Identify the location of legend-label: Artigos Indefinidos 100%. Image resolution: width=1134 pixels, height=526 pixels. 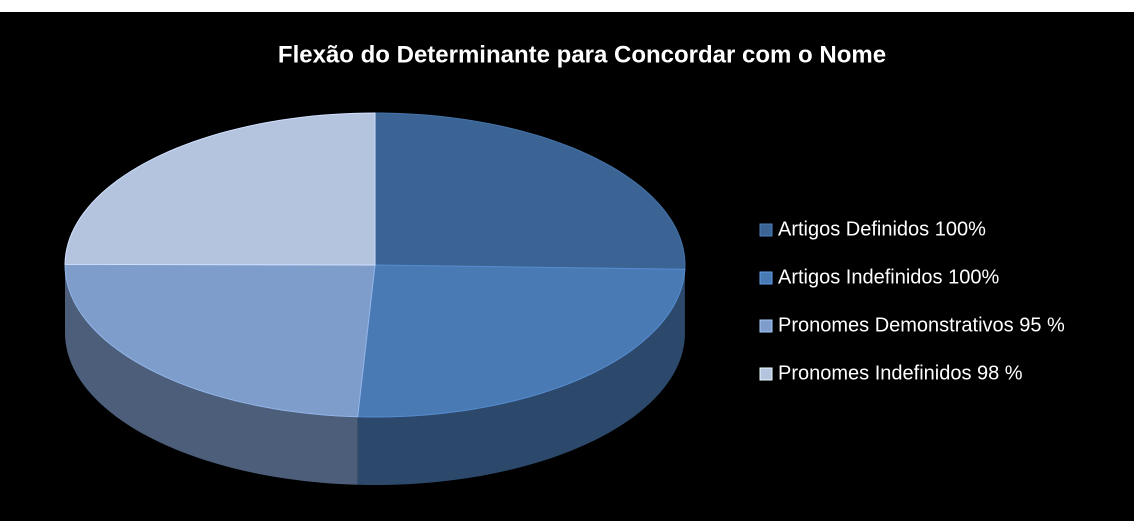
(888, 277).